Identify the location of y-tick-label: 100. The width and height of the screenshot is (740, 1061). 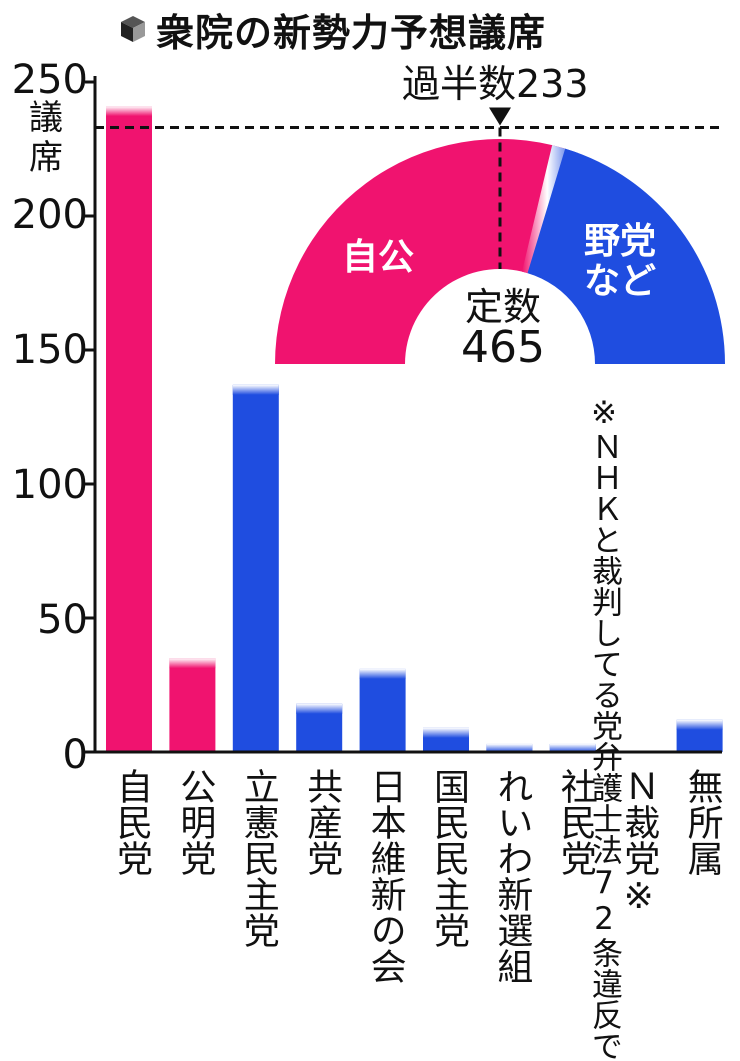
(49, 485).